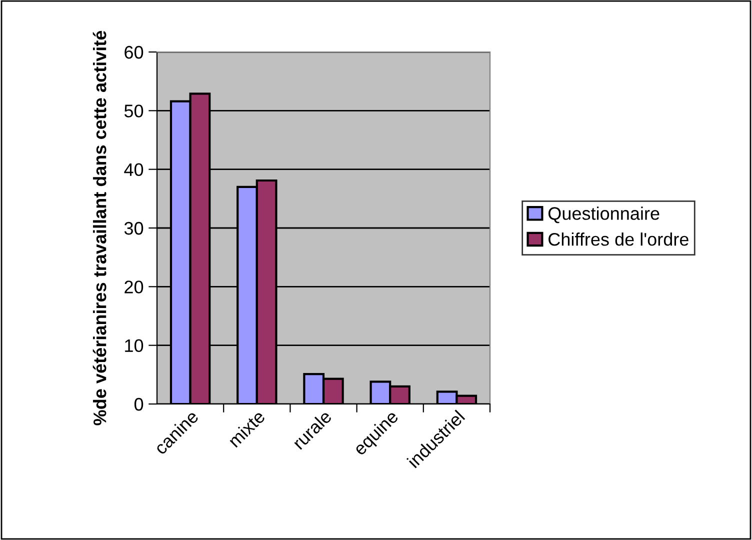  What do you see at coordinates (134, 111) in the screenshot?
I see `y-tick-label: 50` at bounding box center [134, 111].